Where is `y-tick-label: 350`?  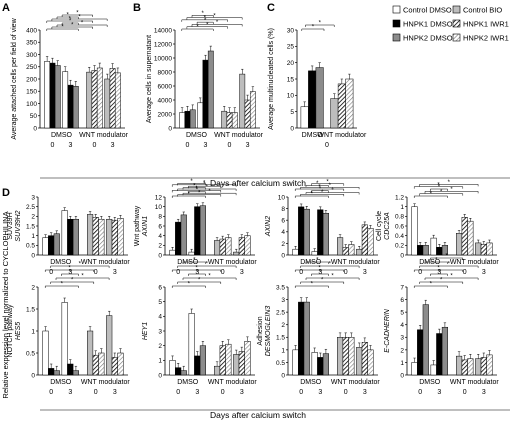
y-tick-label: 350 is located at coordinates (31, 43).